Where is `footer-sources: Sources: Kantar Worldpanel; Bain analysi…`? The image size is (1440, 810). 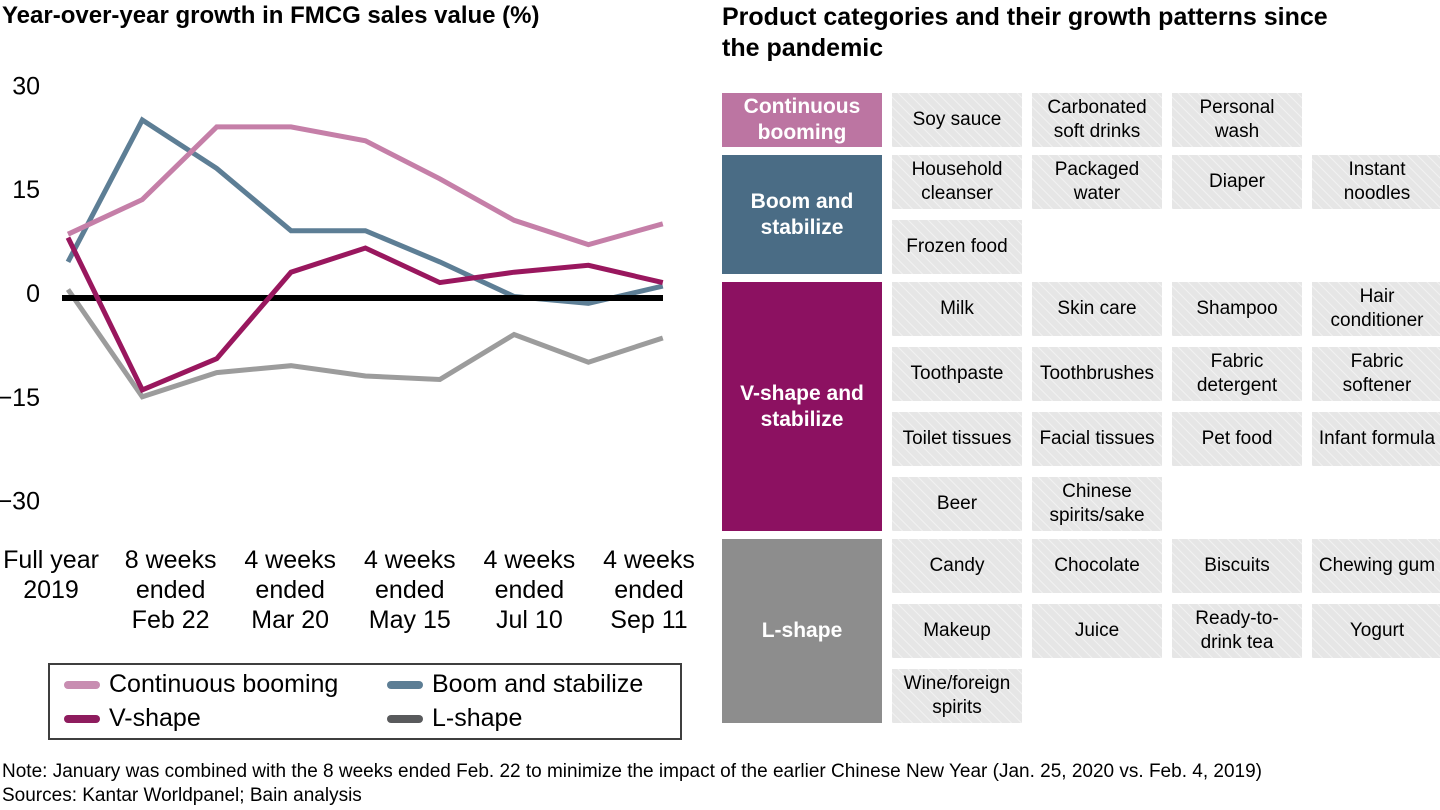
footer-sources: Sources: Kantar Worldpanel; Bain analysi… is located at coordinates (182, 795).